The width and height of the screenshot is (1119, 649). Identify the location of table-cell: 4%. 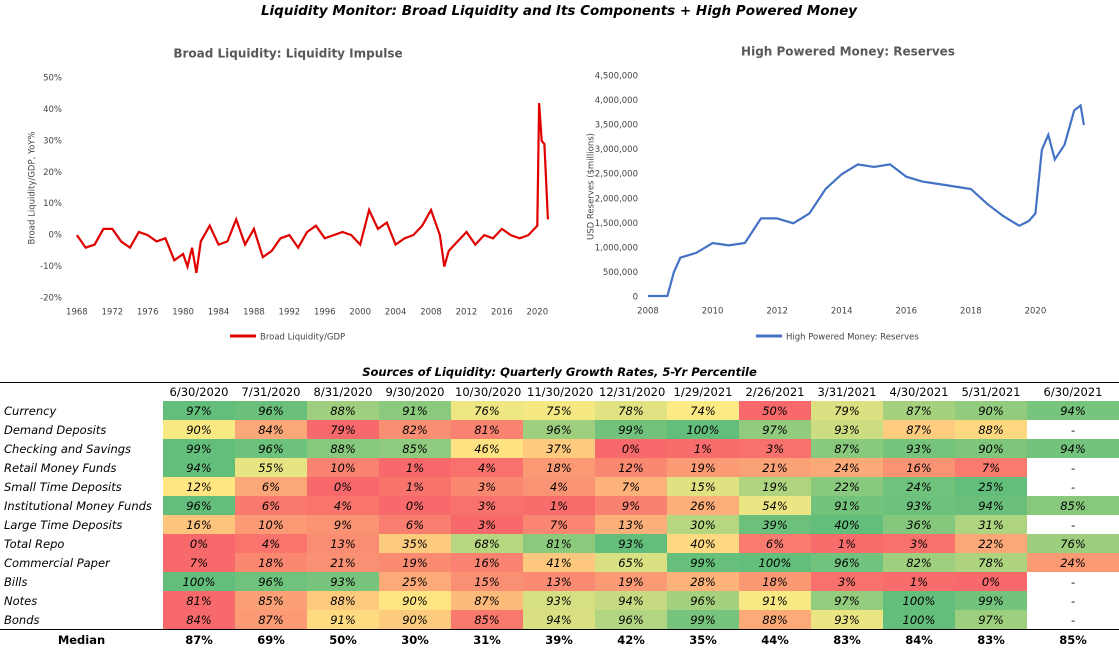
(271, 543).